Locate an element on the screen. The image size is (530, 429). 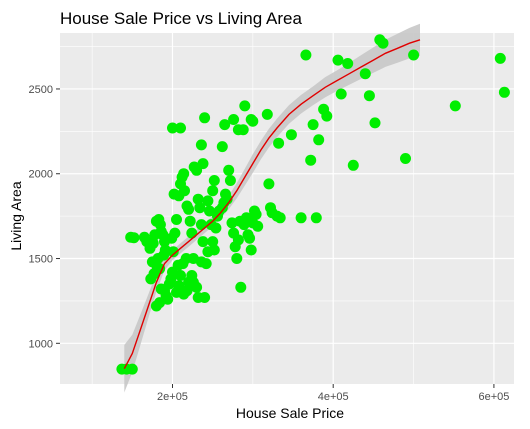
y-tick-label: 1000 is located at coordinates (41, 344).